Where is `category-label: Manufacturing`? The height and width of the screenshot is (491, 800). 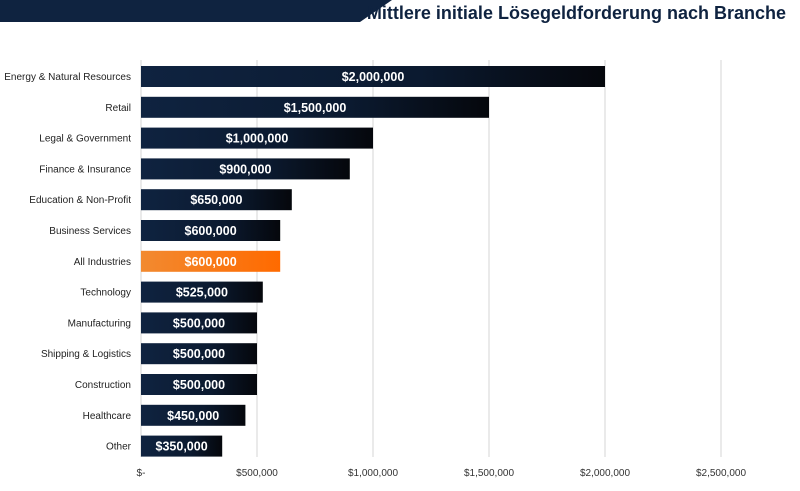
category-label: Manufacturing is located at coordinates (99, 323).